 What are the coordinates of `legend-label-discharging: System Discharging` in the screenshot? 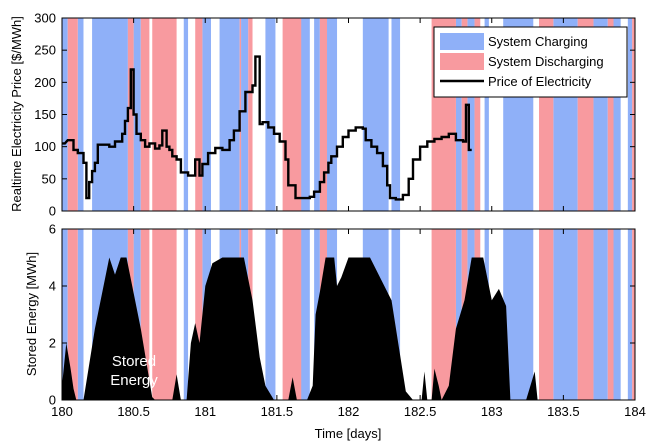 It's located at (546, 61).